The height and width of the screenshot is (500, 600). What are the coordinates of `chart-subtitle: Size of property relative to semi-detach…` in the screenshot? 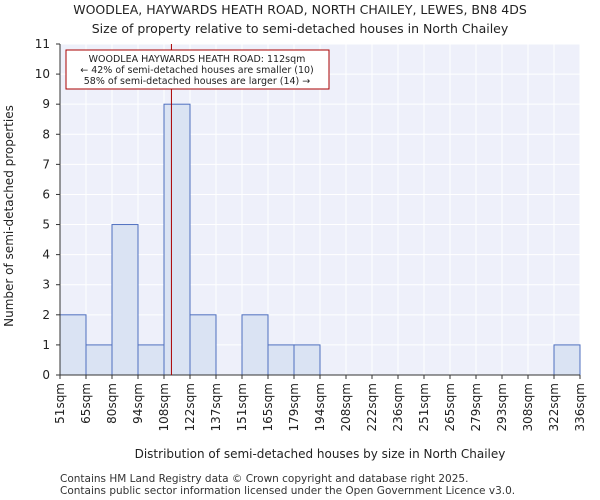 It's located at (300, 28).